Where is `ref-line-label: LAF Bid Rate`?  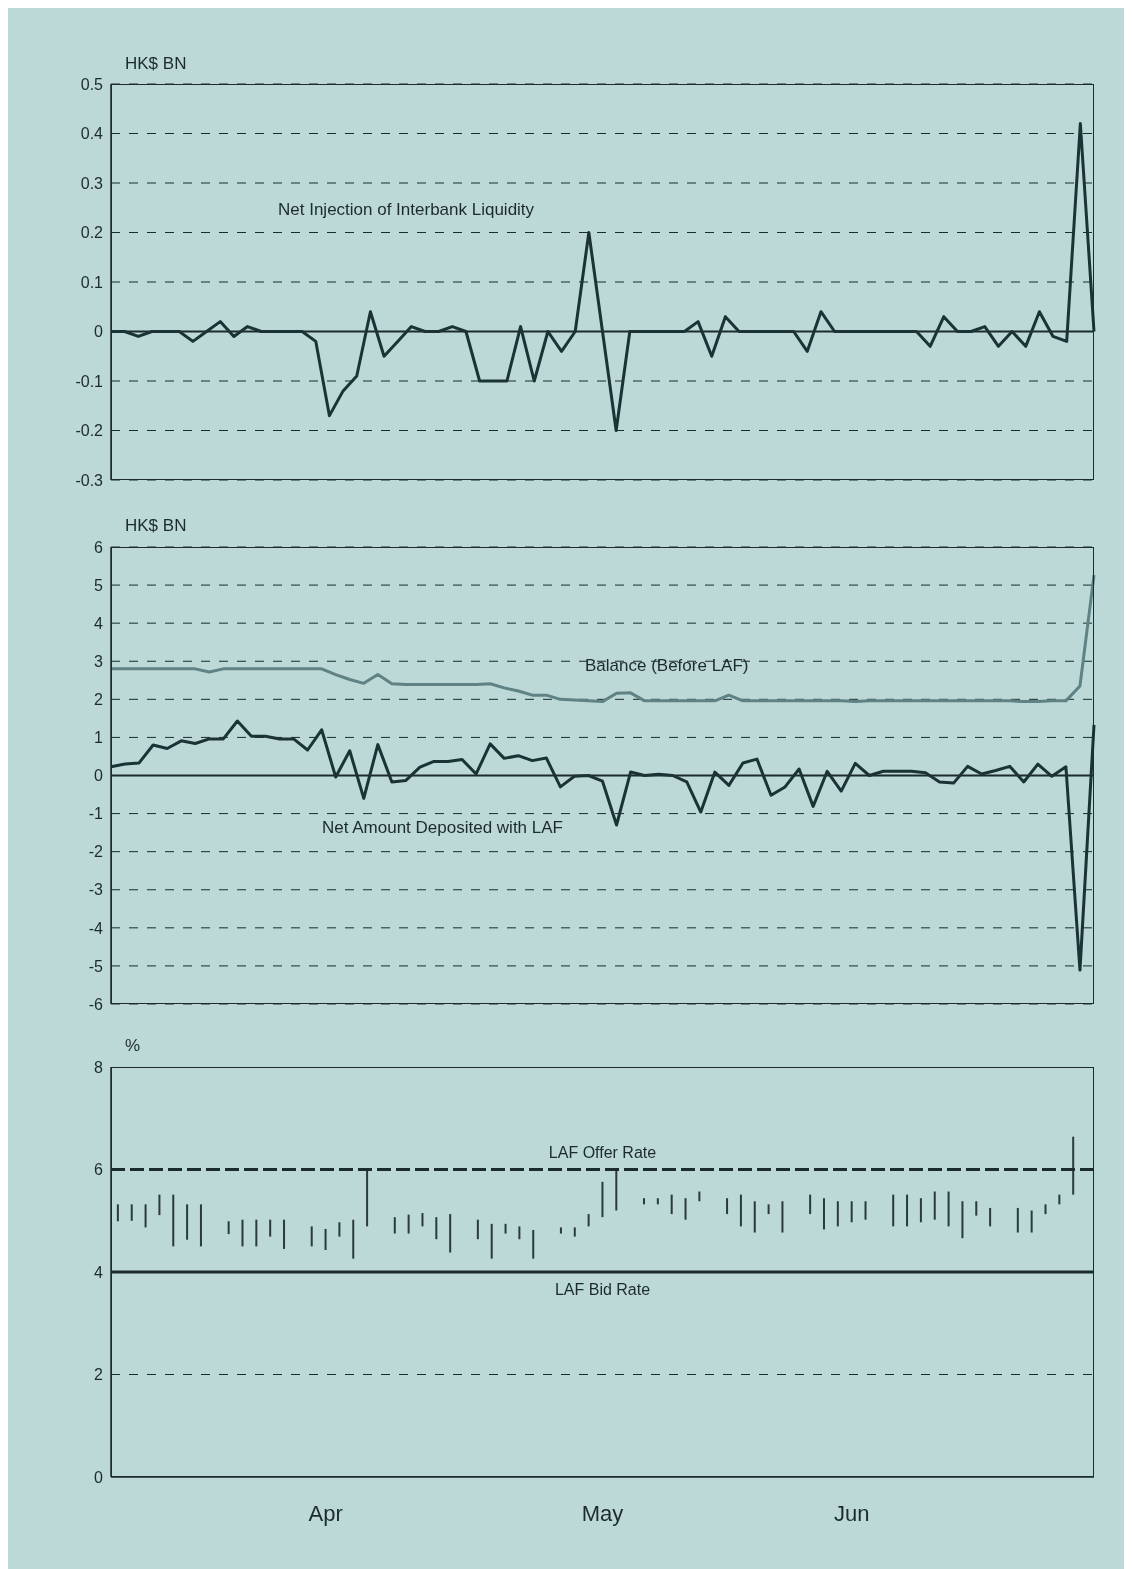
ref-line-label: LAF Bid Rate is located at coordinates (602, 1290).